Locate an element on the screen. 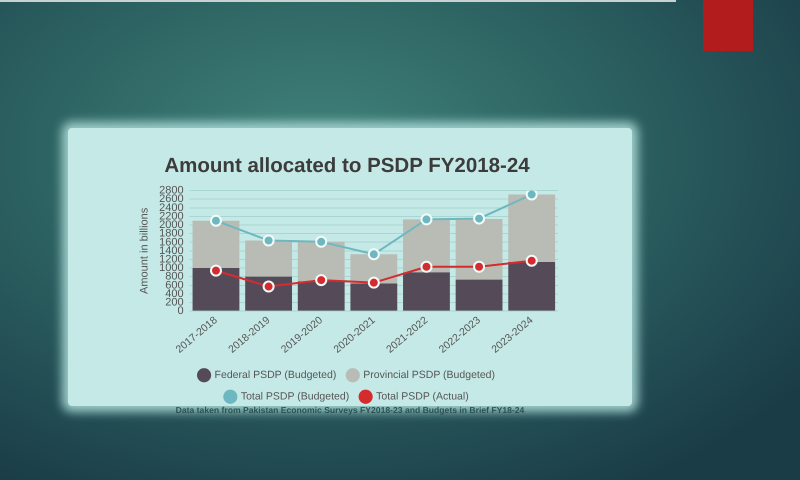  legend-label: Total PSDP (Actual) is located at coordinates (422, 396).